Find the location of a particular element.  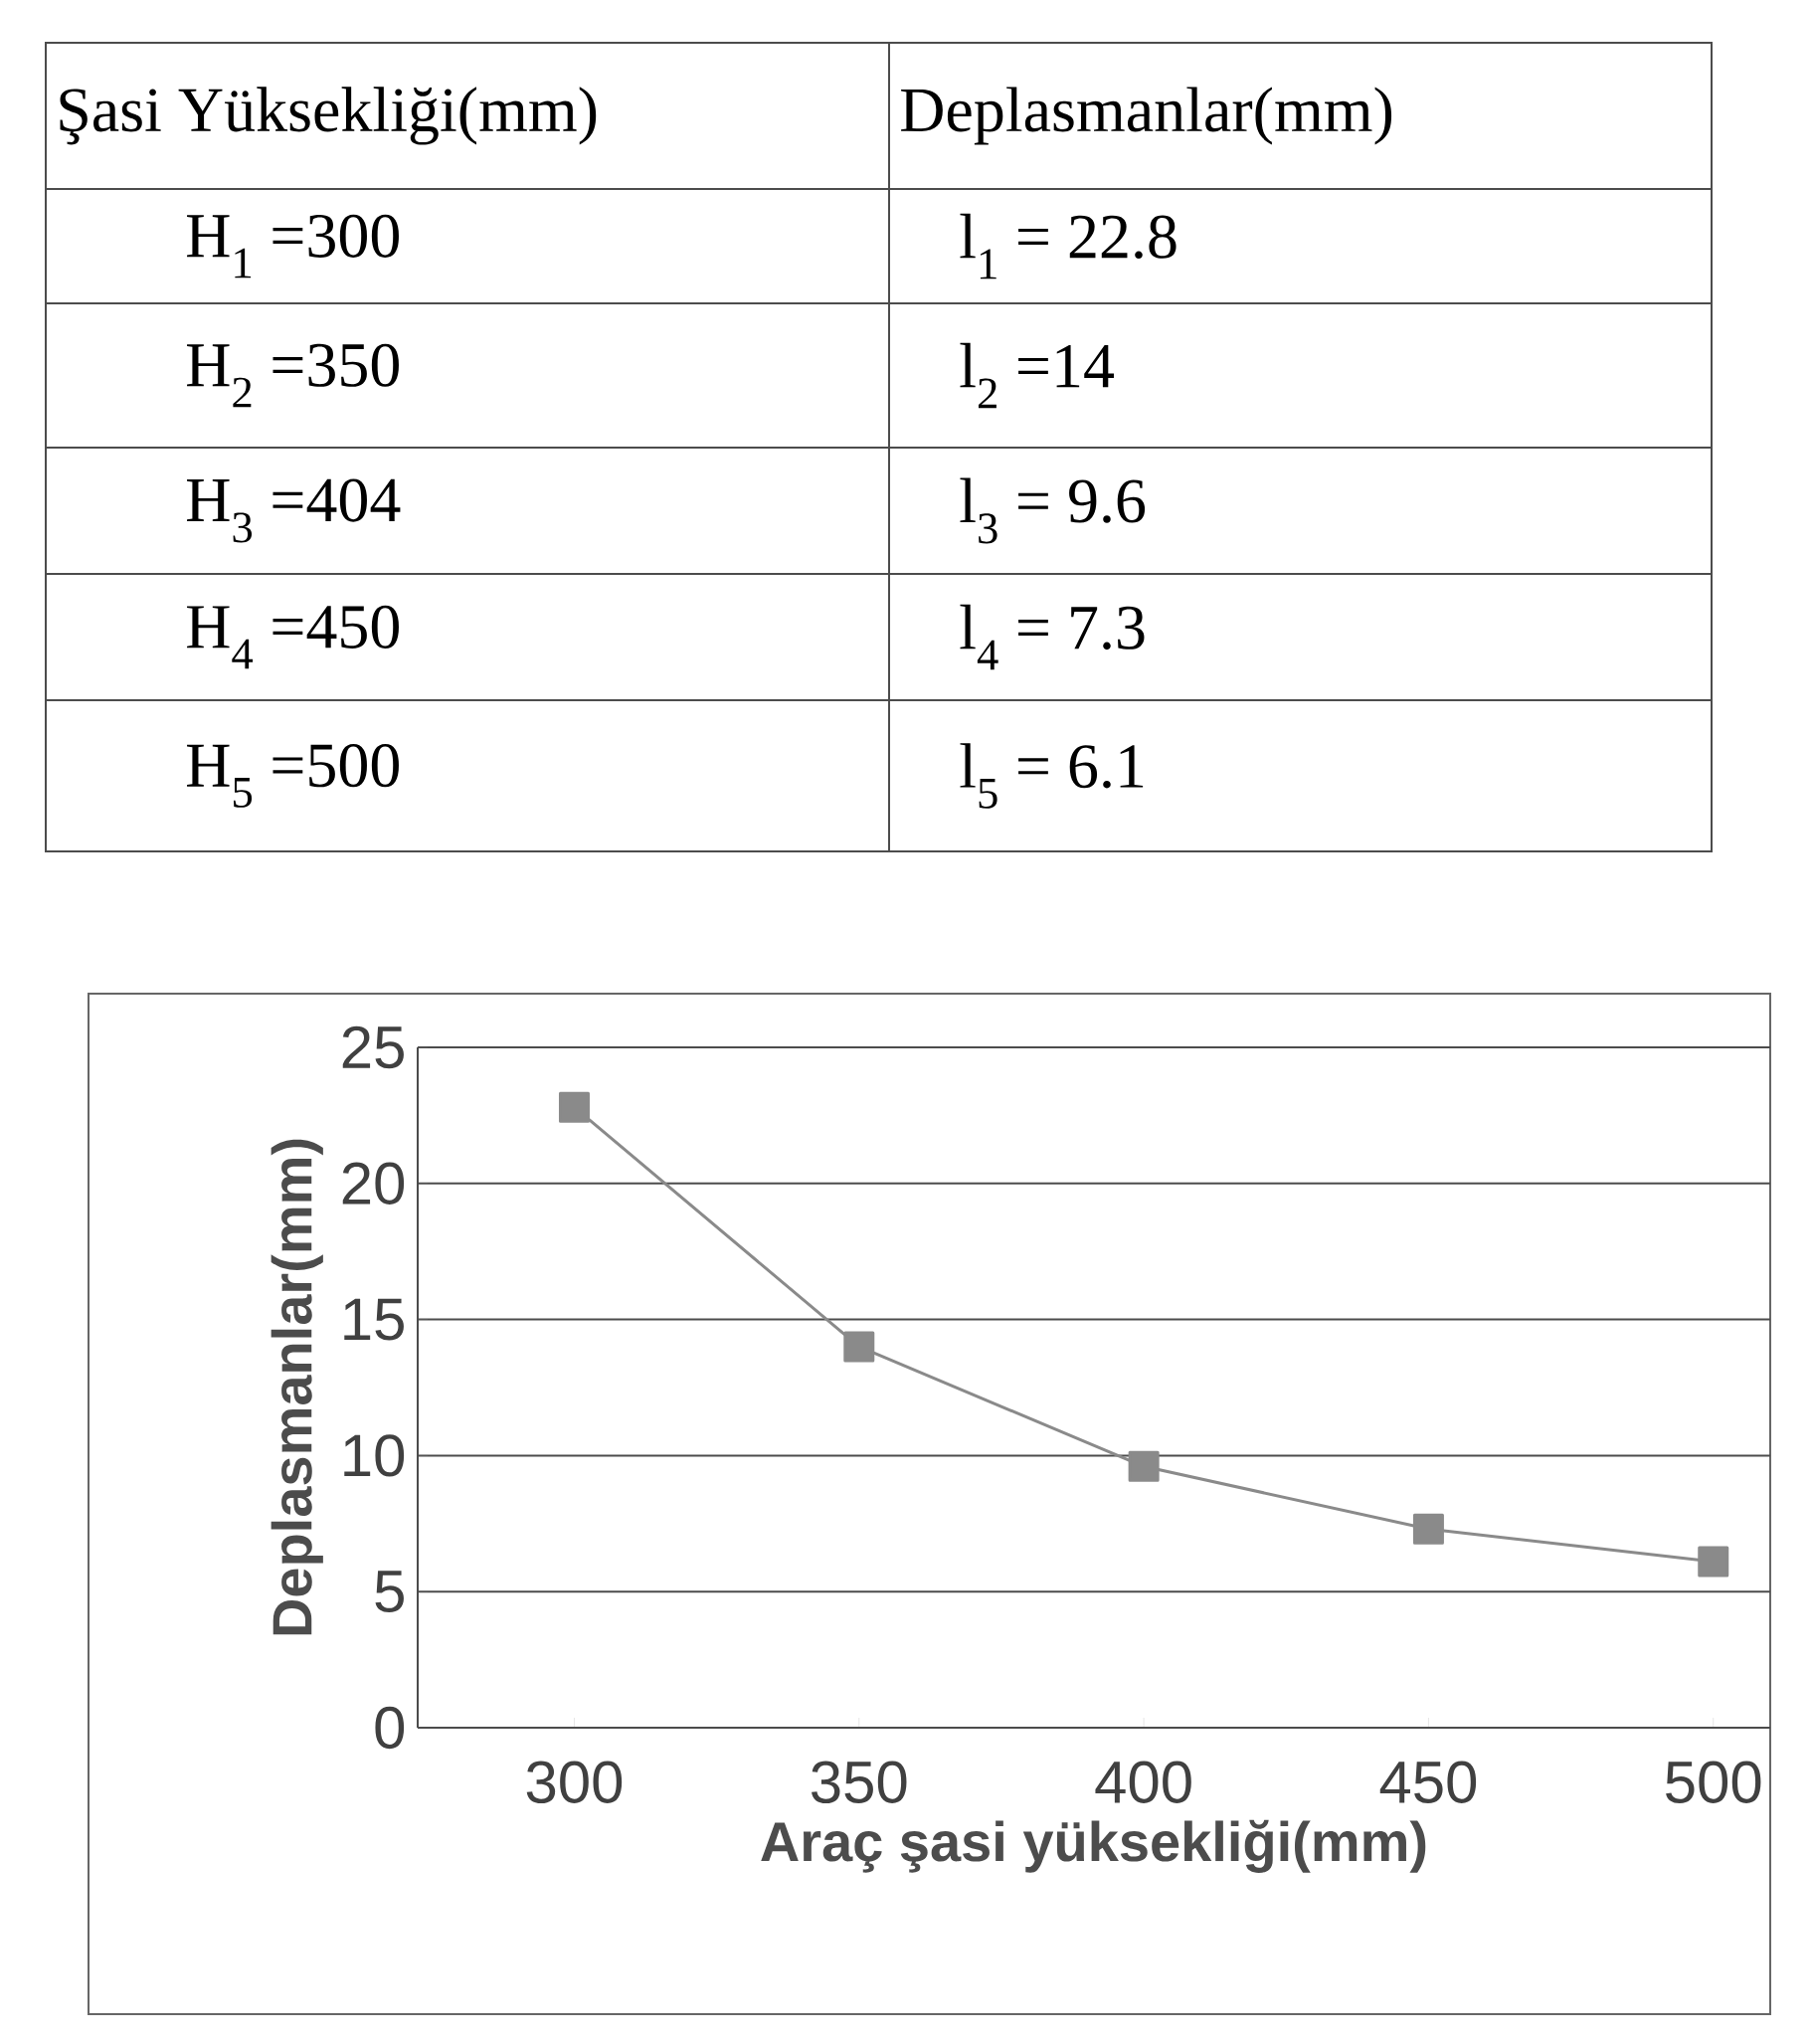

text: H$_{4}$ =450 is located at coordinates (293, 637).